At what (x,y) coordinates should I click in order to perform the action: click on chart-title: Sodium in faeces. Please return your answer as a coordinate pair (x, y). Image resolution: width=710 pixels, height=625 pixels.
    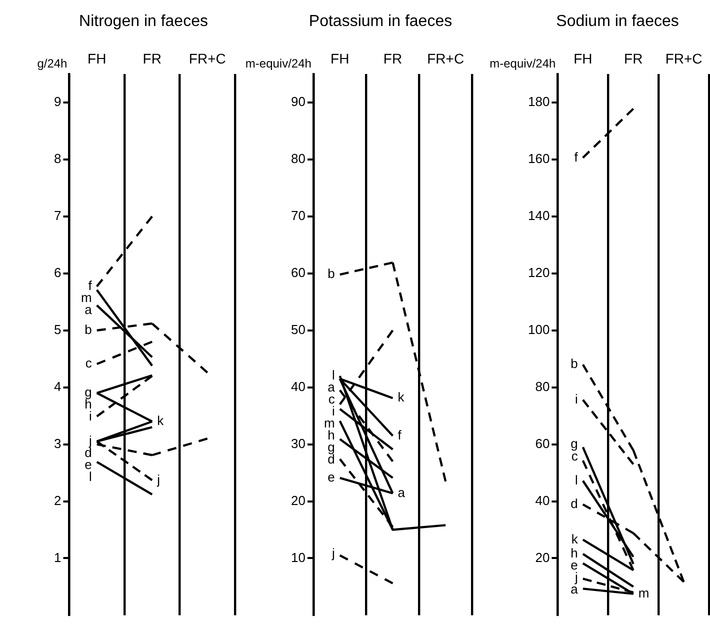
    Looking at the image, I should click on (617, 21).